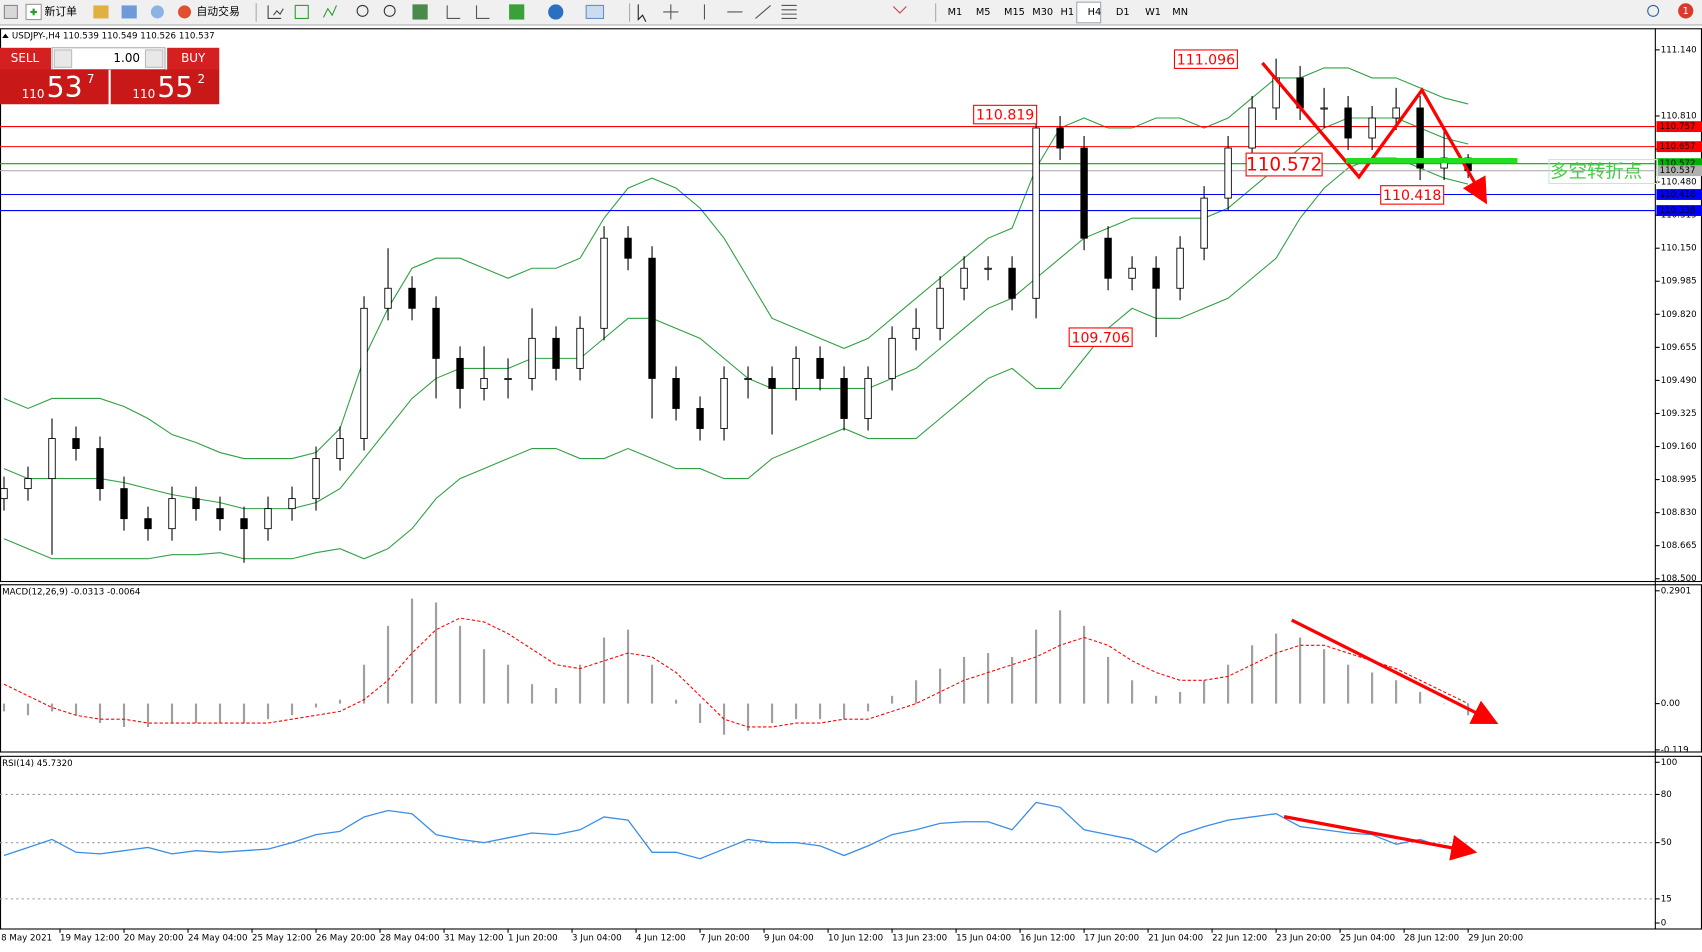 This screenshot has height=952, width=1702. Describe the element at coordinates (955, 12) in the screenshot. I see `timeframe: M1` at that location.